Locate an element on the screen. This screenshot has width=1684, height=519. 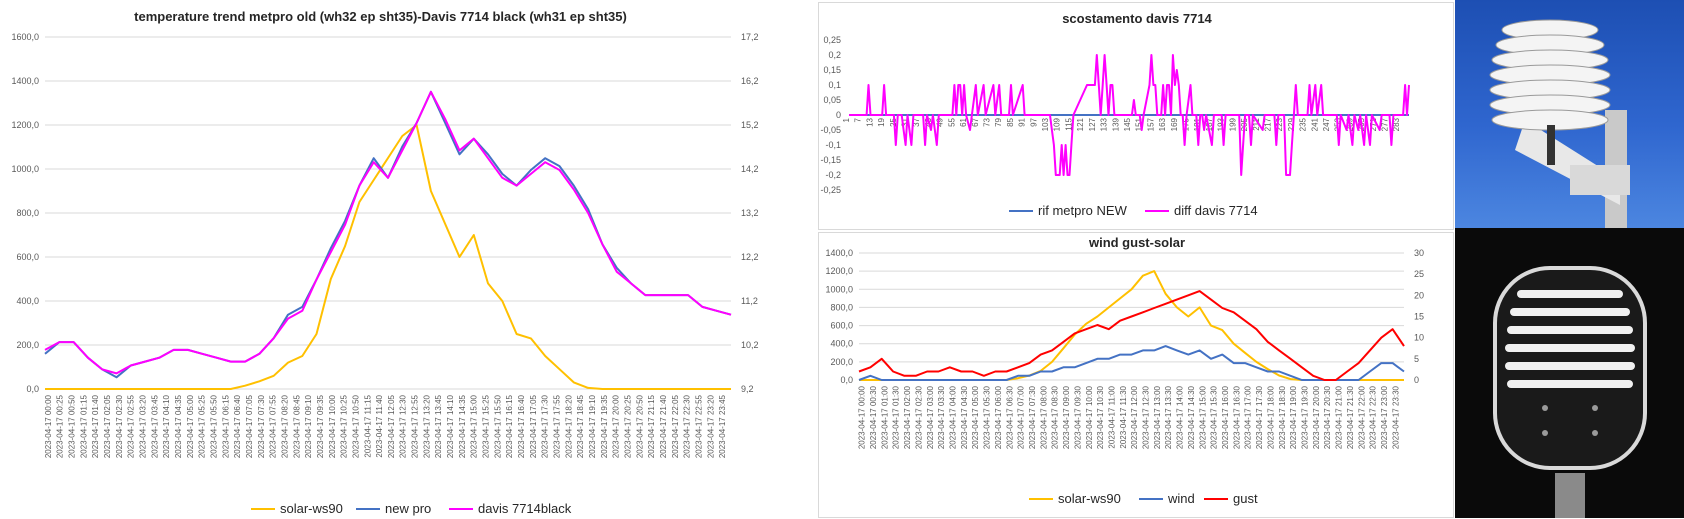
radiation-shield-photo is located at coordinates (1569, 114).